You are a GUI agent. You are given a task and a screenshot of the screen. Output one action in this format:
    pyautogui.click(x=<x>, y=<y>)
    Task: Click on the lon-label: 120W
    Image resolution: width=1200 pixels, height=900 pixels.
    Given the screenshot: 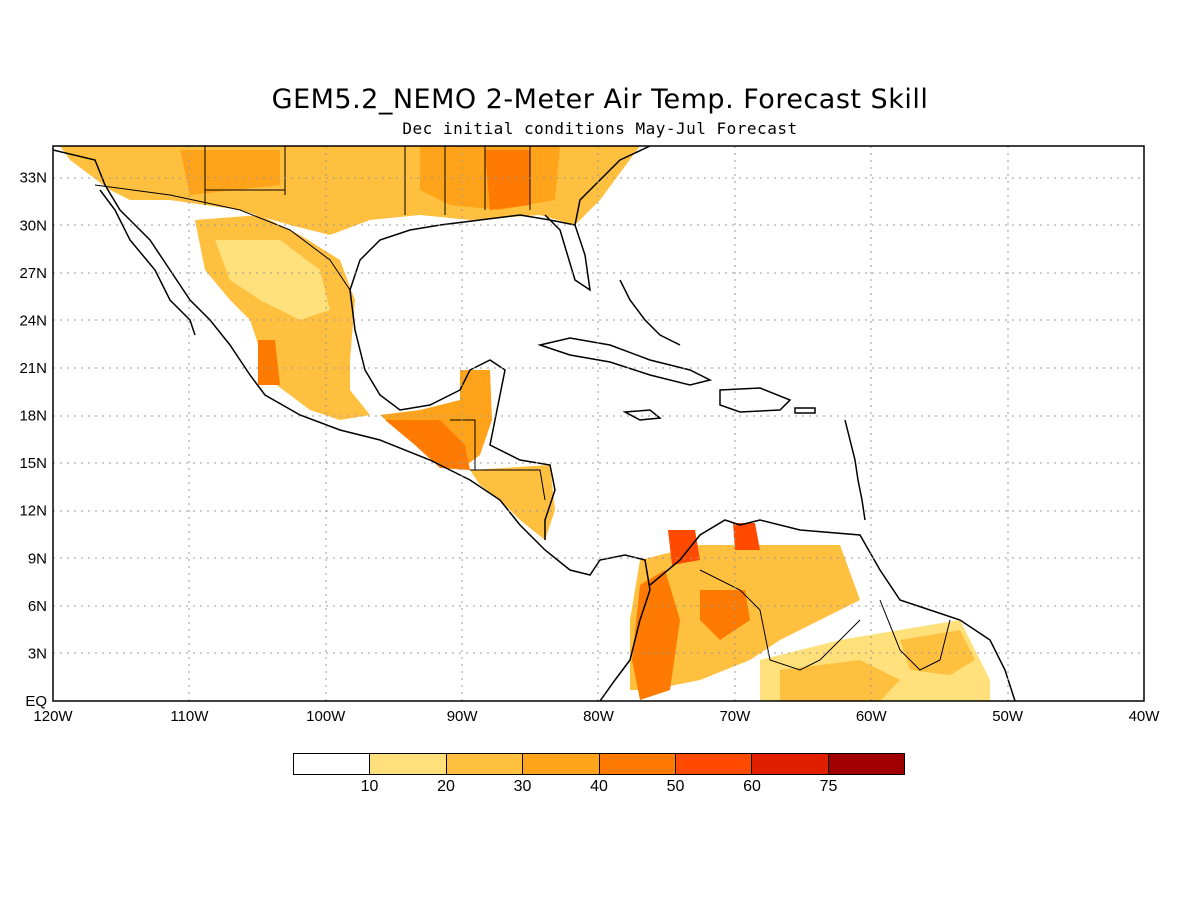 What is the action you would take?
    pyautogui.click(x=53, y=716)
    